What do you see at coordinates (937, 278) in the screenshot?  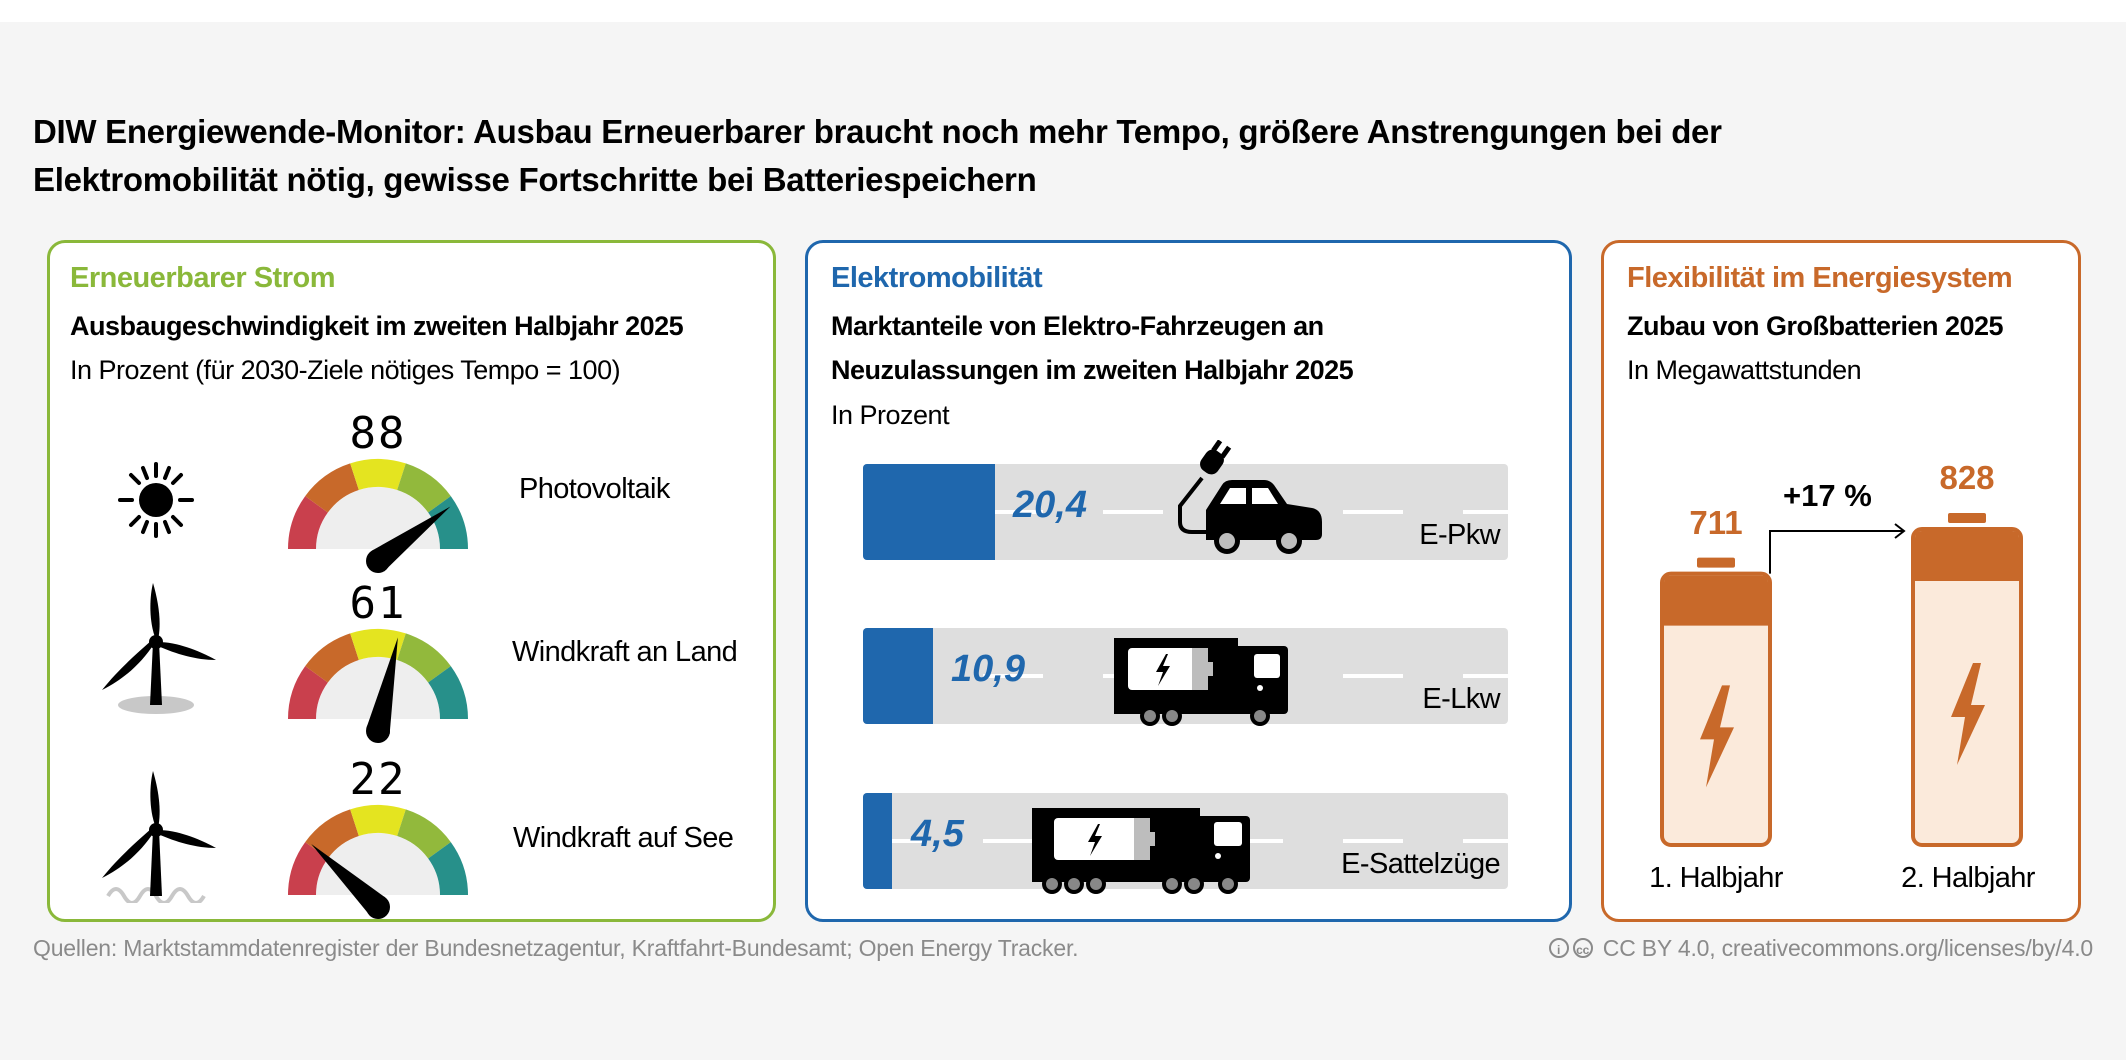 I see `mobility-heading: Elektromobilität` at bounding box center [937, 278].